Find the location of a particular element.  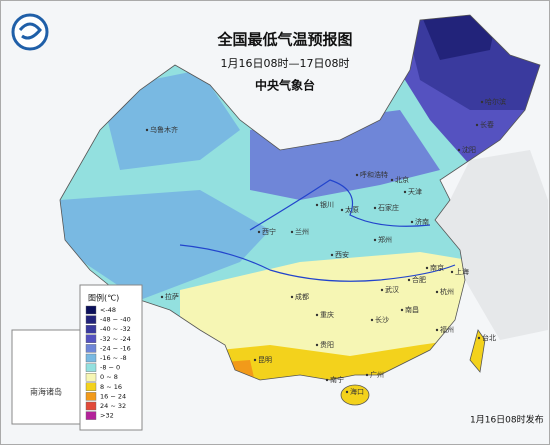

city-label: 昆明 is located at coordinates (265, 360).